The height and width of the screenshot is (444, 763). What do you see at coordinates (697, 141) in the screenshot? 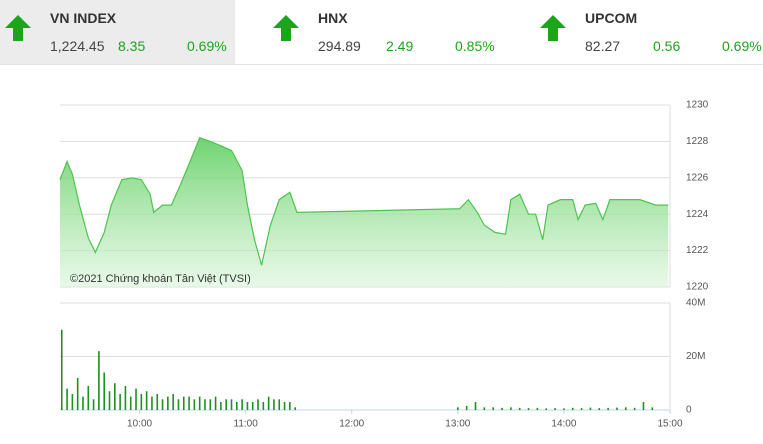
I see `y-tick-label: 1228` at bounding box center [697, 141].